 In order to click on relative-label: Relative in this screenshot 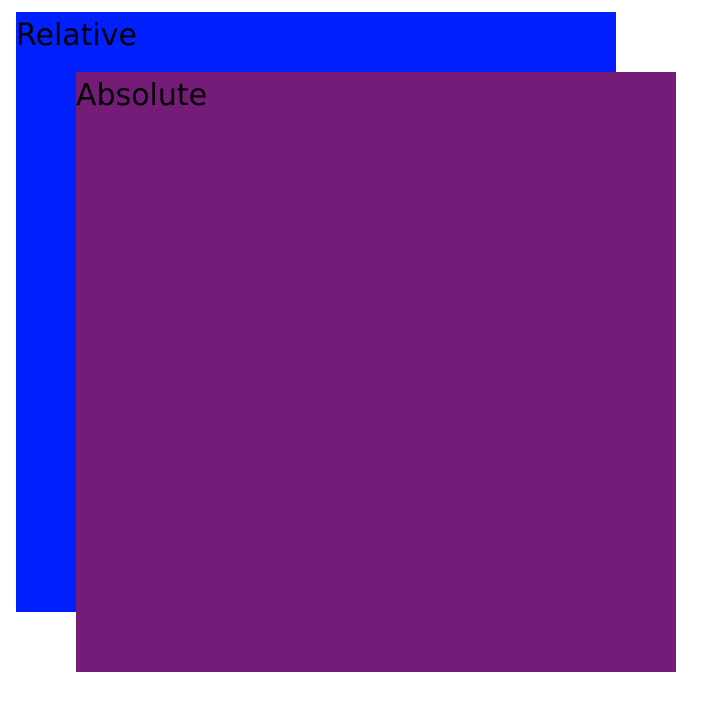, I will do `click(76, 35)`.